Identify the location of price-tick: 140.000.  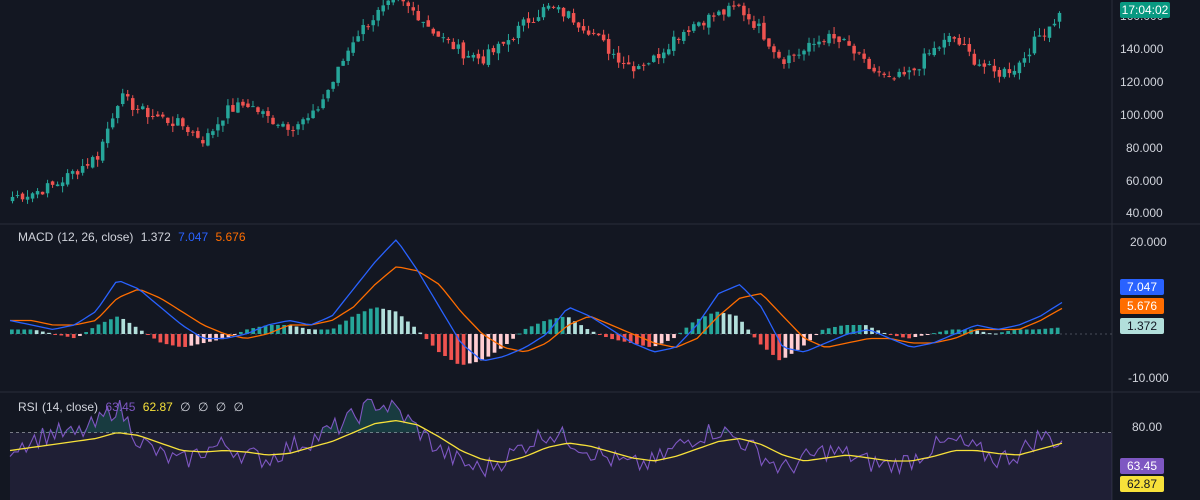
(1142, 49).